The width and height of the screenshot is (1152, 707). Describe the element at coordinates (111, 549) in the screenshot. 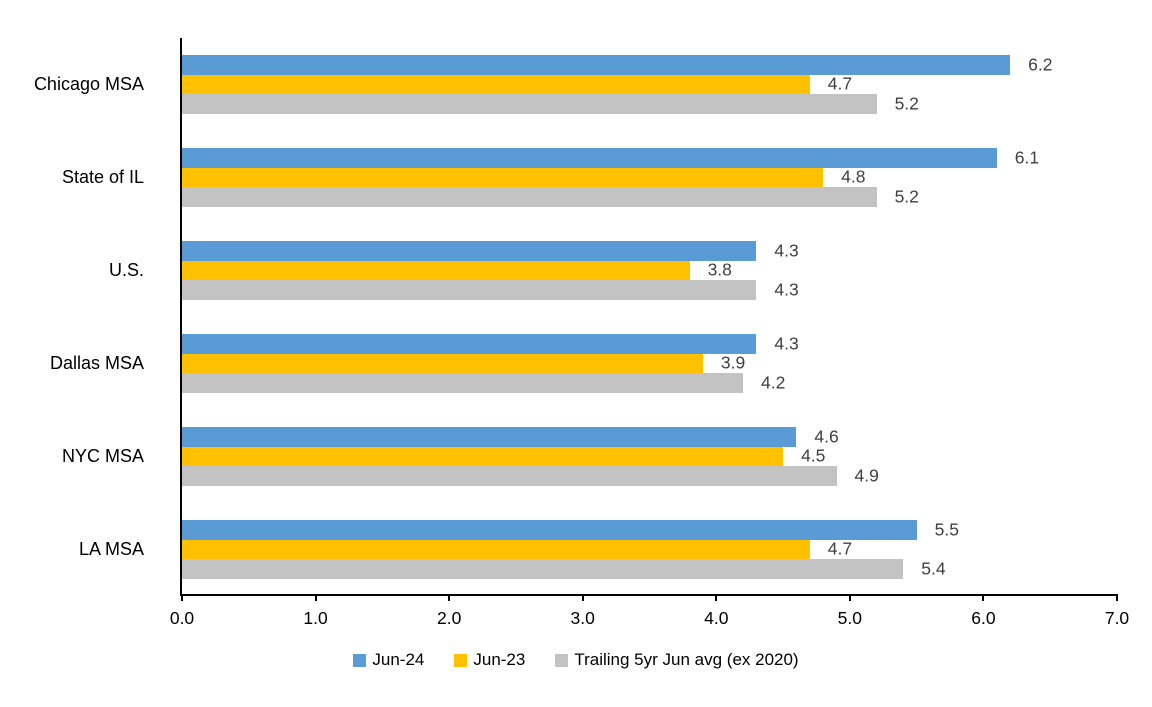

I see `category-label: LA MSA` at that location.